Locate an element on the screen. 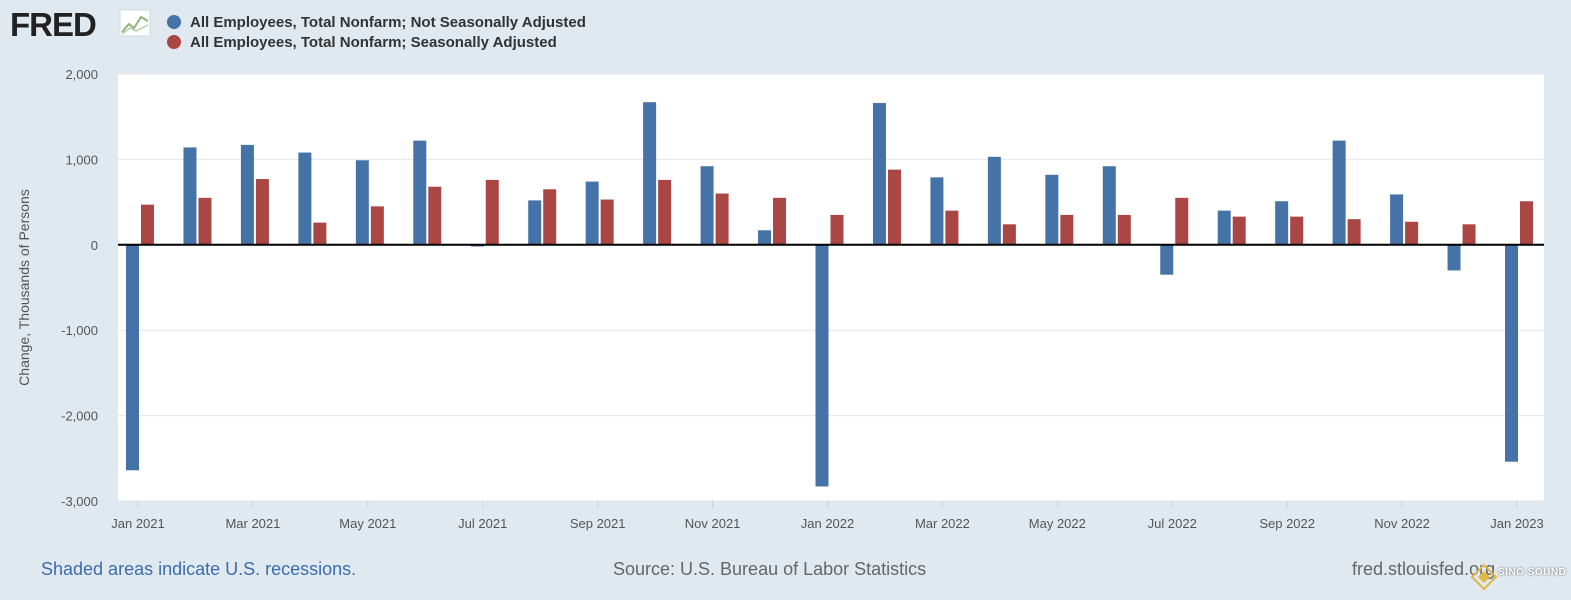 This screenshot has width=1571, height=600. x-tick-label: Sep 2021 is located at coordinates (598, 523).